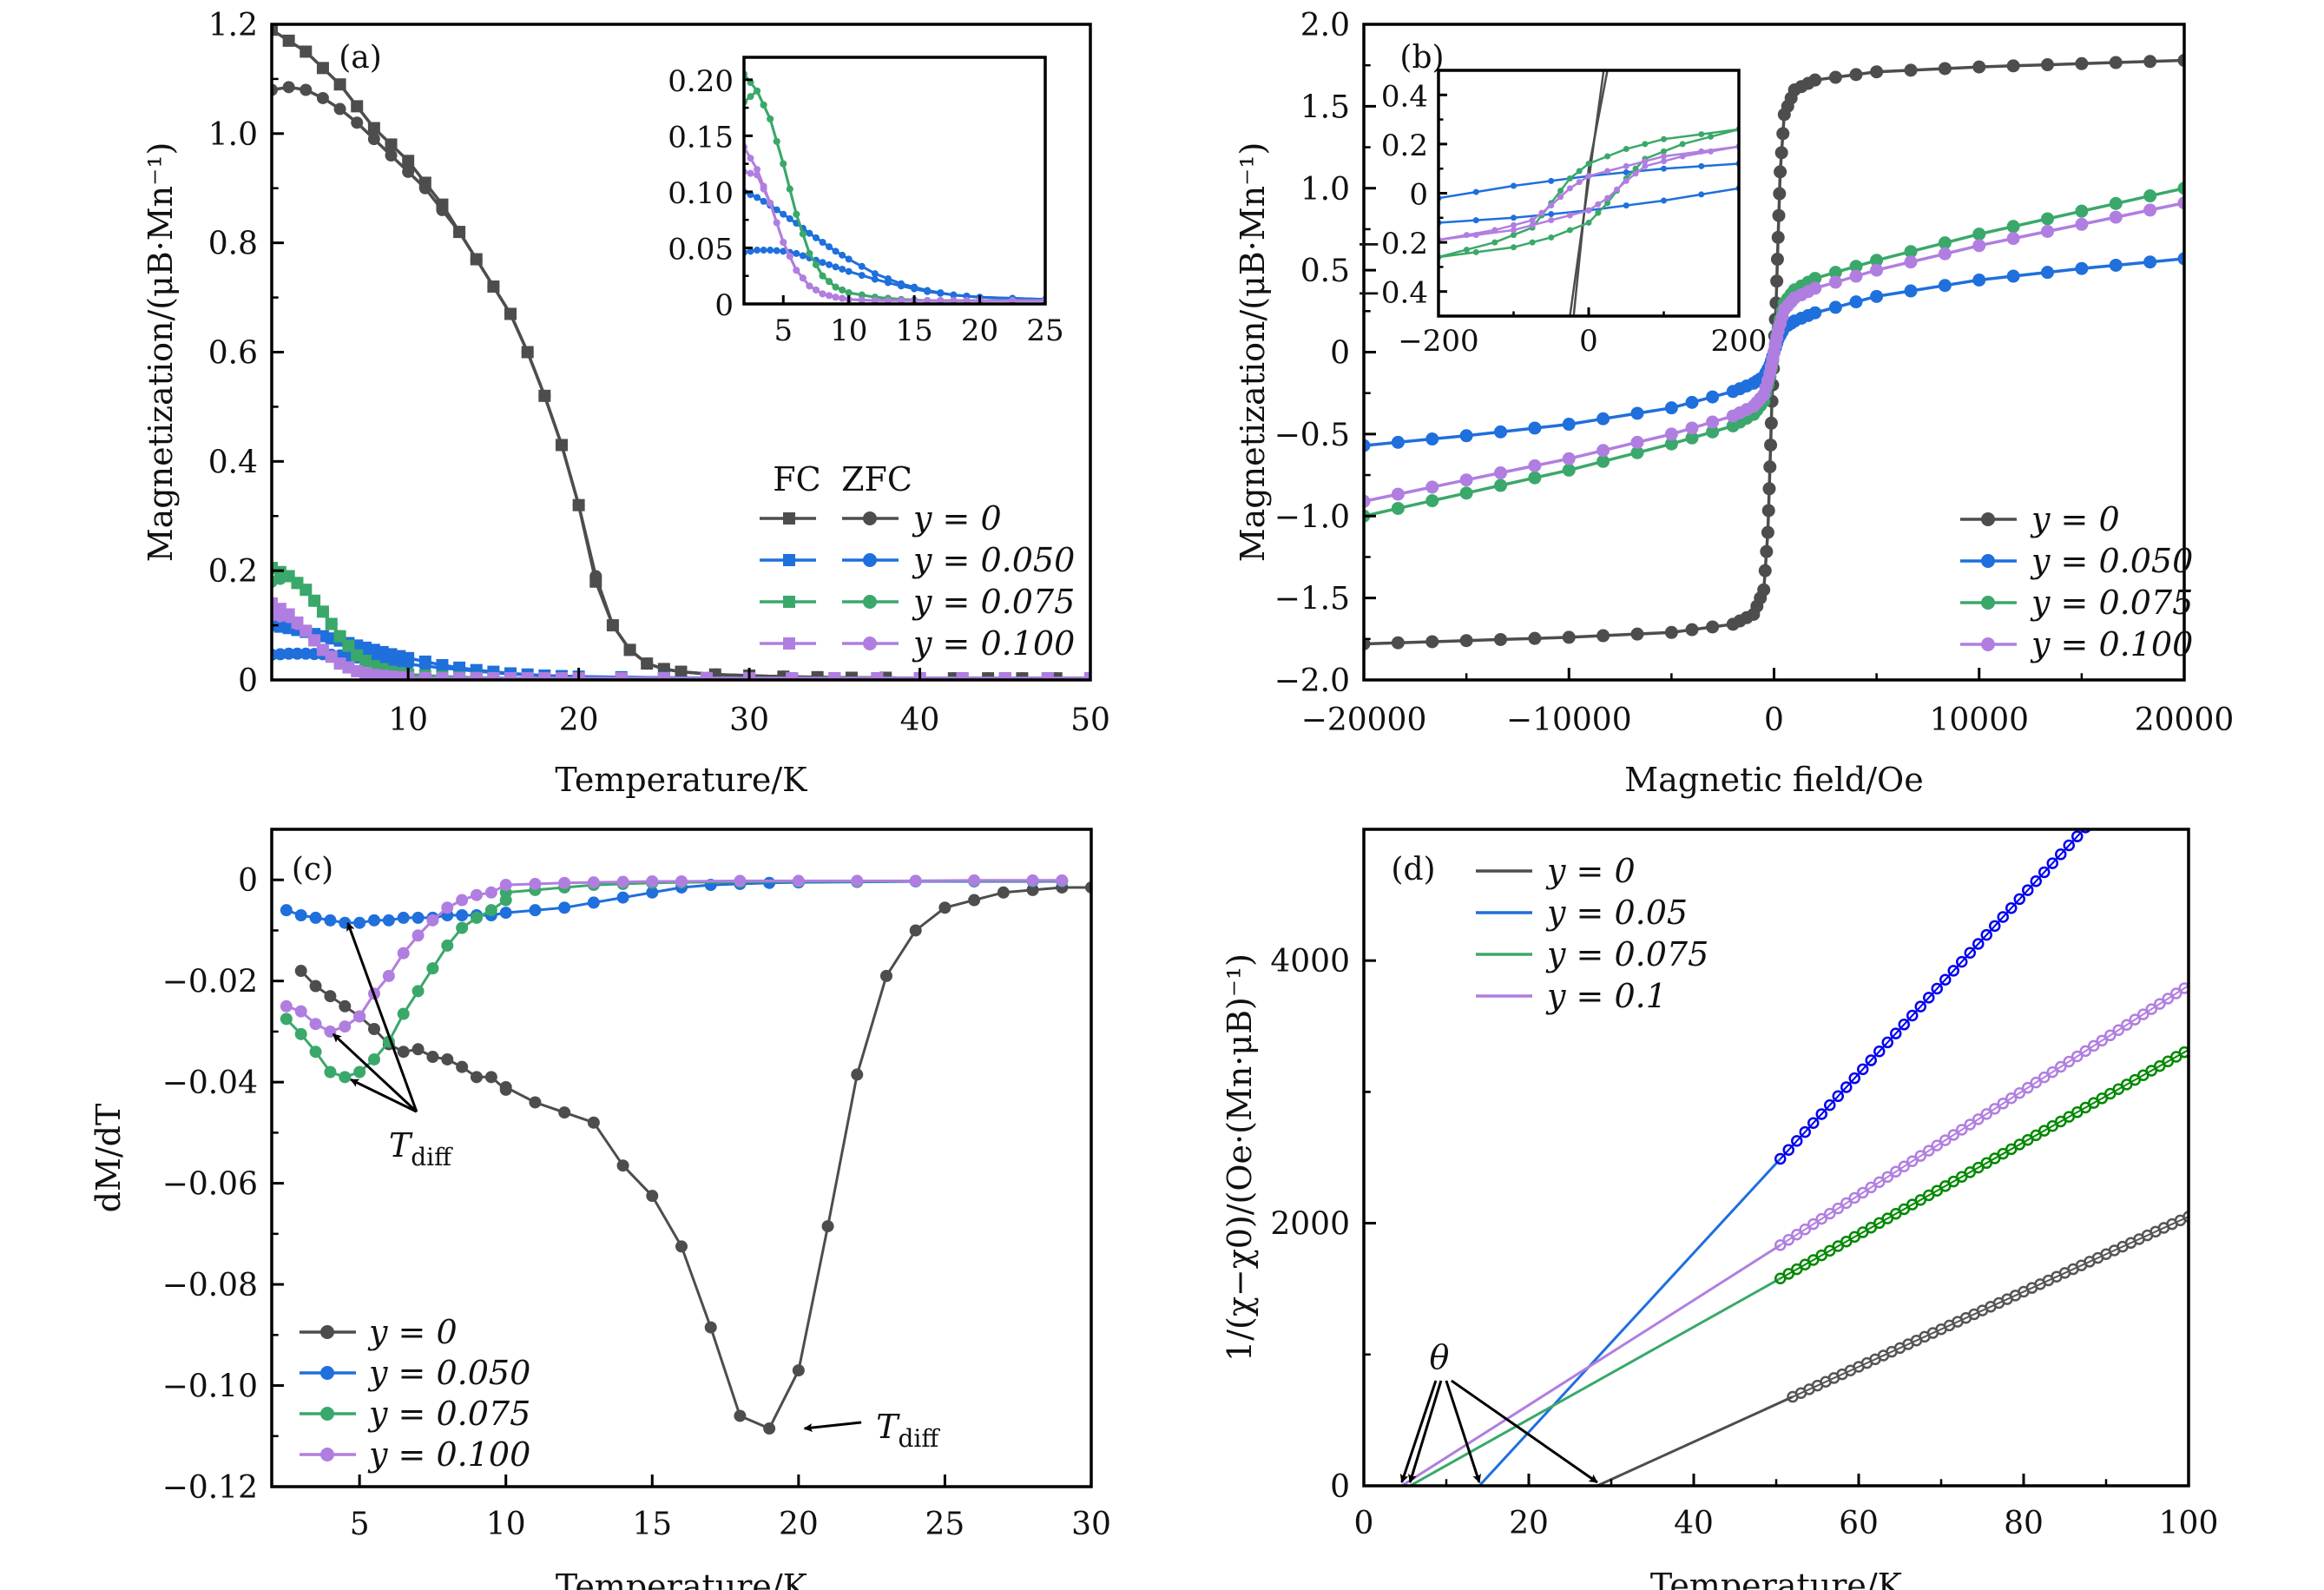 The width and height of the screenshot is (2324, 1590). What do you see at coordinates (401, 1145) in the screenshot?
I see `annotation-symbol: T` at bounding box center [401, 1145].